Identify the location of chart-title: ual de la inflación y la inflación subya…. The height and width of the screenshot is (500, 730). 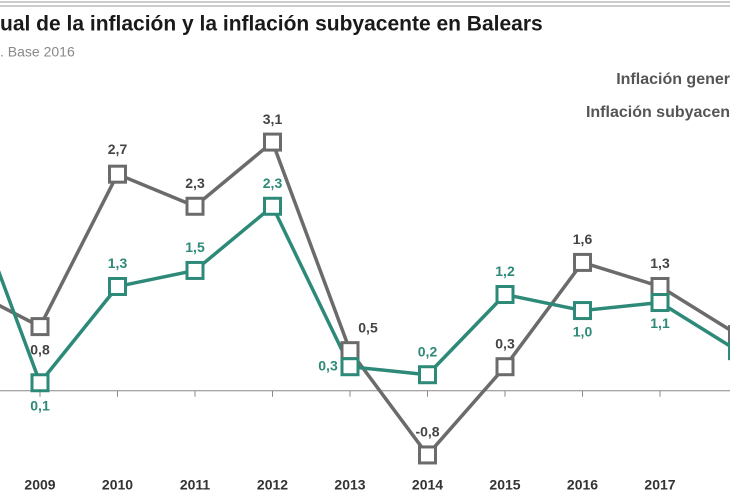
(271, 24).